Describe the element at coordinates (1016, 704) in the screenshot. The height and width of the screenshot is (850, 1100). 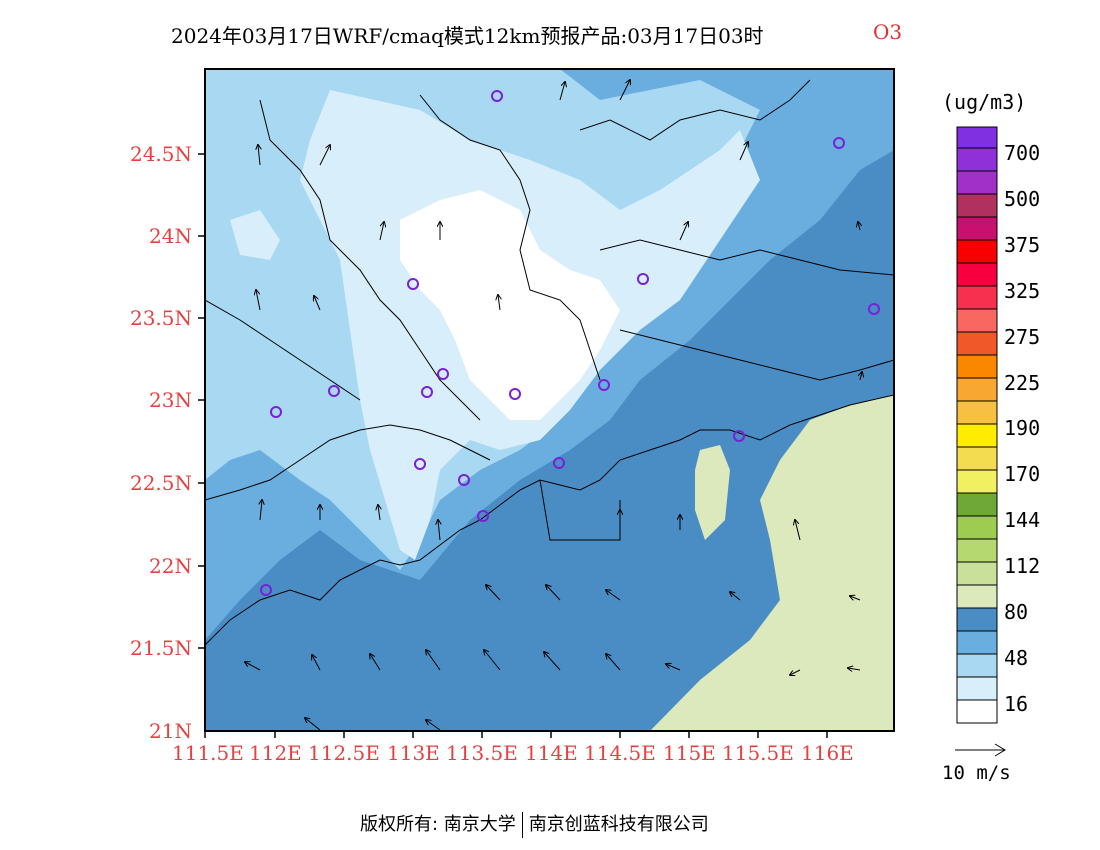
I see `colorbar-label: 16` at that location.